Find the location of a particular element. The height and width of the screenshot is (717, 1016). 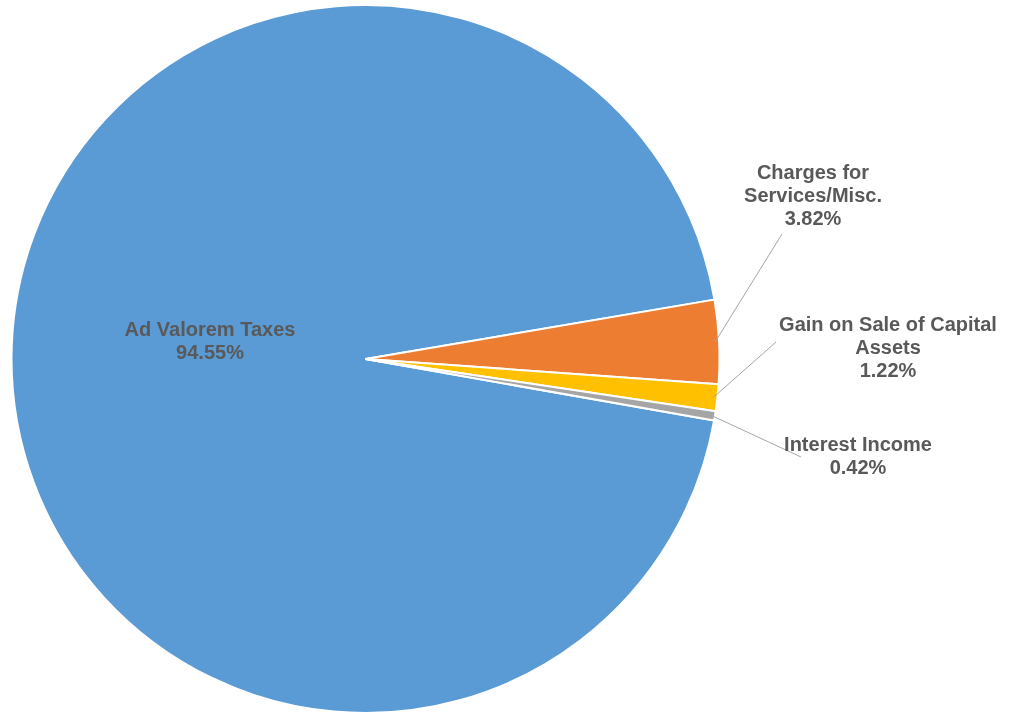

slice-label: Ad Valorem Taxes is located at coordinates (210, 329).